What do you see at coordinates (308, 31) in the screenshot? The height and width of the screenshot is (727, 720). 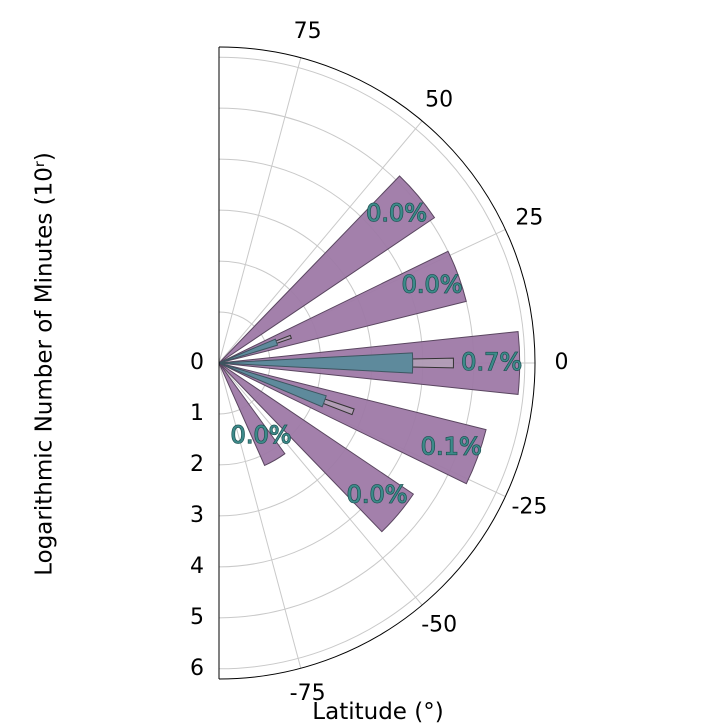 I see `angle-tick-label: 75` at bounding box center [308, 31].